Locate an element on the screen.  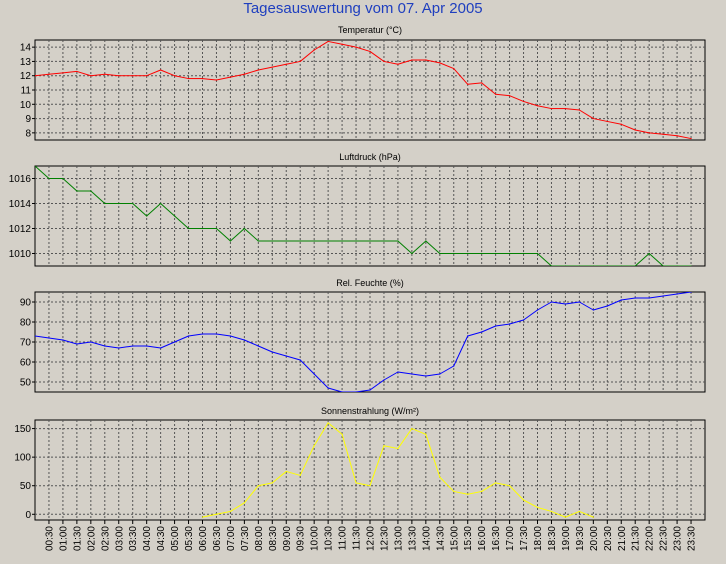
x-tick-label: 17:30 is located at coordinates (524, 538).